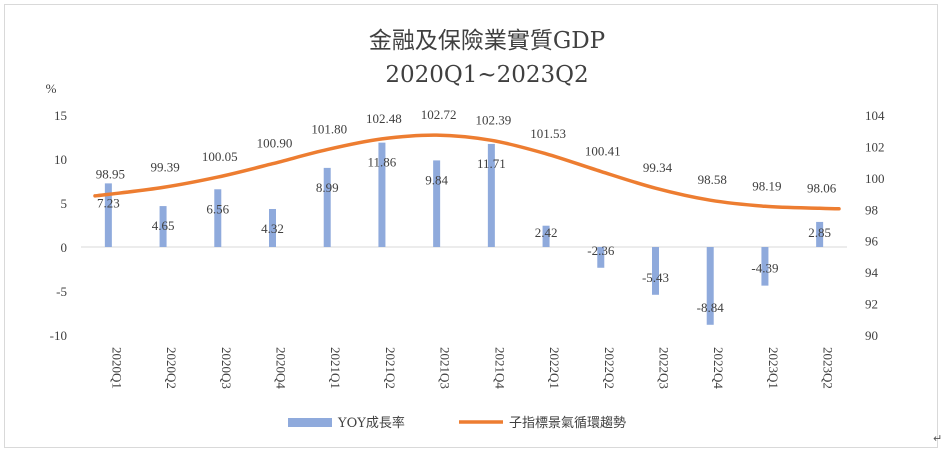  I want to click on bar-label-2023Q1: -4.39, so click(764, 268).